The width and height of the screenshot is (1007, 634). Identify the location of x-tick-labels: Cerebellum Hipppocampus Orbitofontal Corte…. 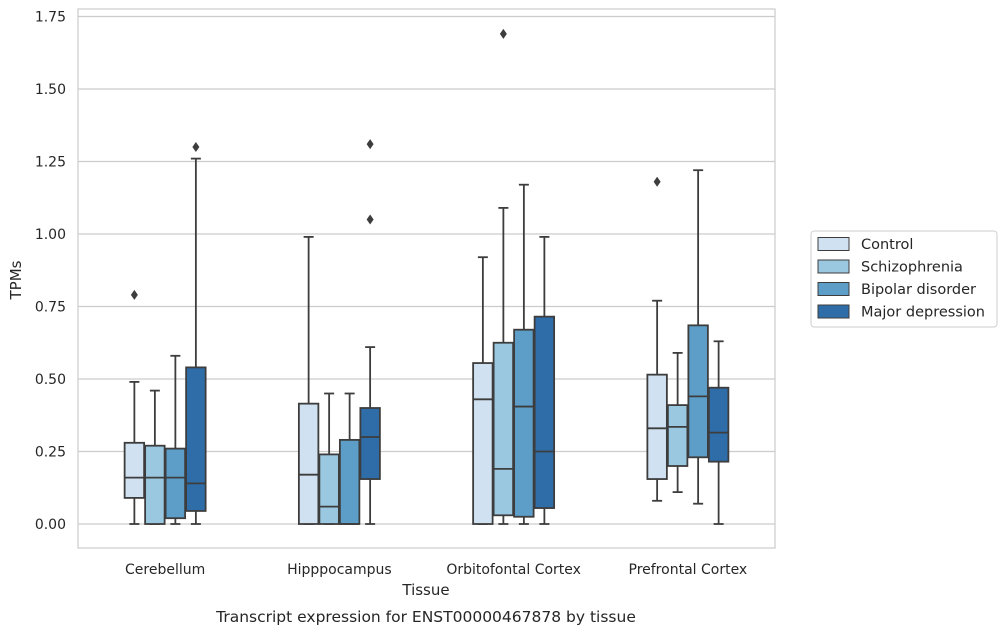
(436, 570).